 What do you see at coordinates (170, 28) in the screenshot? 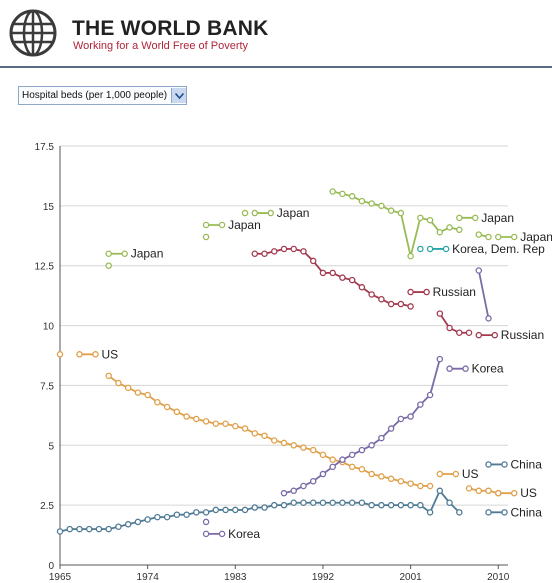
I see `brand-name: THE WORLD BANK` at bounding box center [170, 28].